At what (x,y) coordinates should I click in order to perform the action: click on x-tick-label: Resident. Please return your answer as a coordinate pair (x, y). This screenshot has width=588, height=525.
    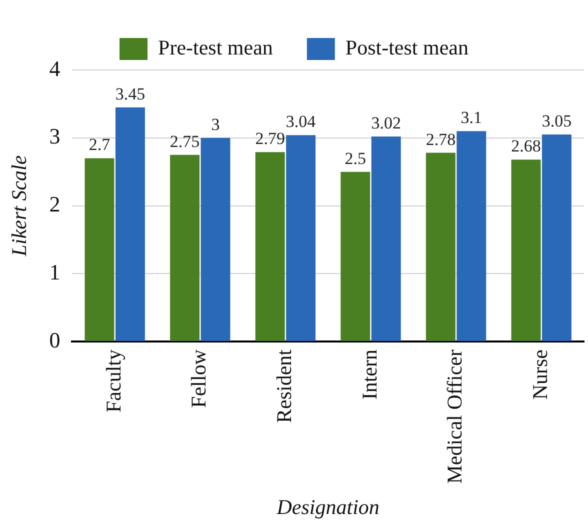
    Looking at the image, I should click on (284, 386).